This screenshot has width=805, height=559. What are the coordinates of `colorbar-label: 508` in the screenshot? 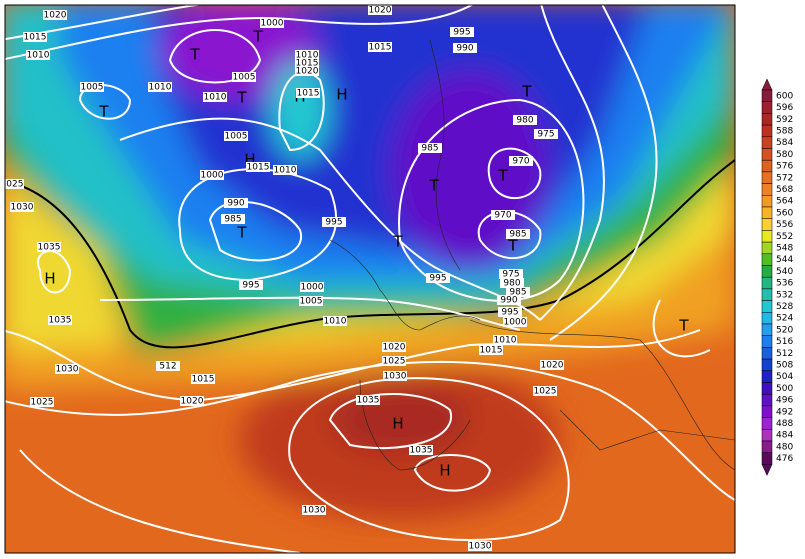 It's located at (784, 365).